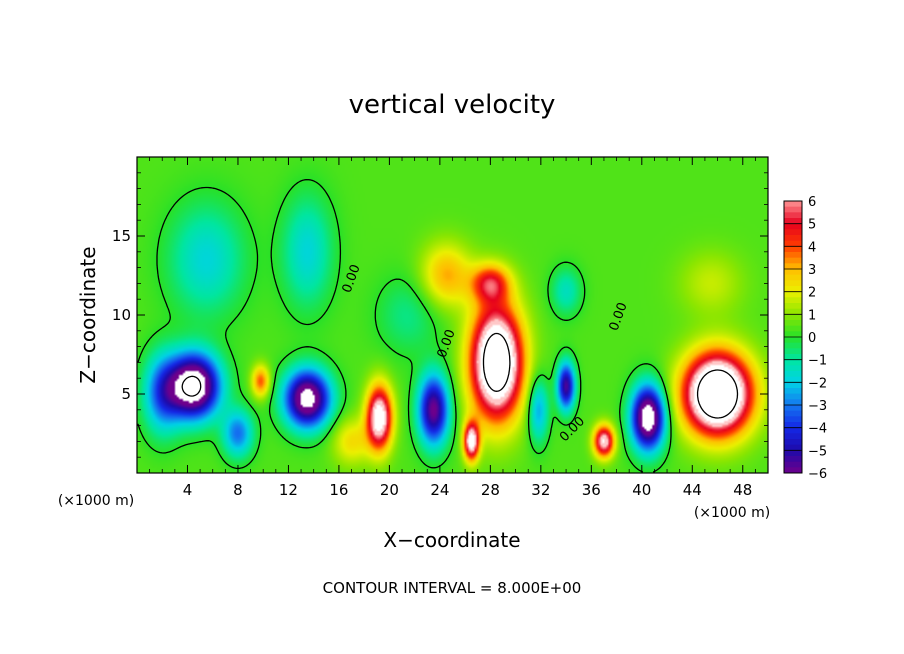 The image size is (904, 654). Describe the element at coordinates (540, 490) in the screenshot. I see `x-tick-label: 32` at that location.